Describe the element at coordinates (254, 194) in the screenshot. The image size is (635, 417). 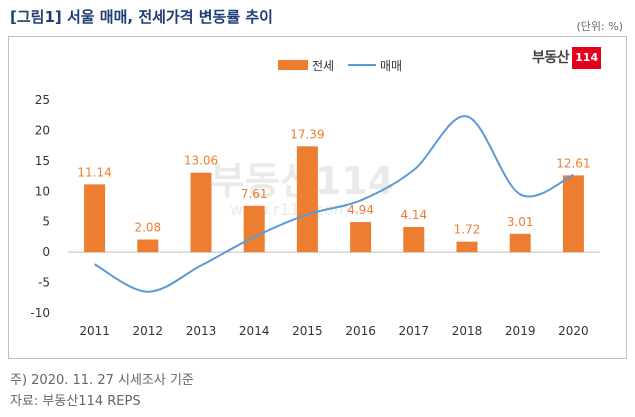
I see `bar-value-label: 7.61` at that location.